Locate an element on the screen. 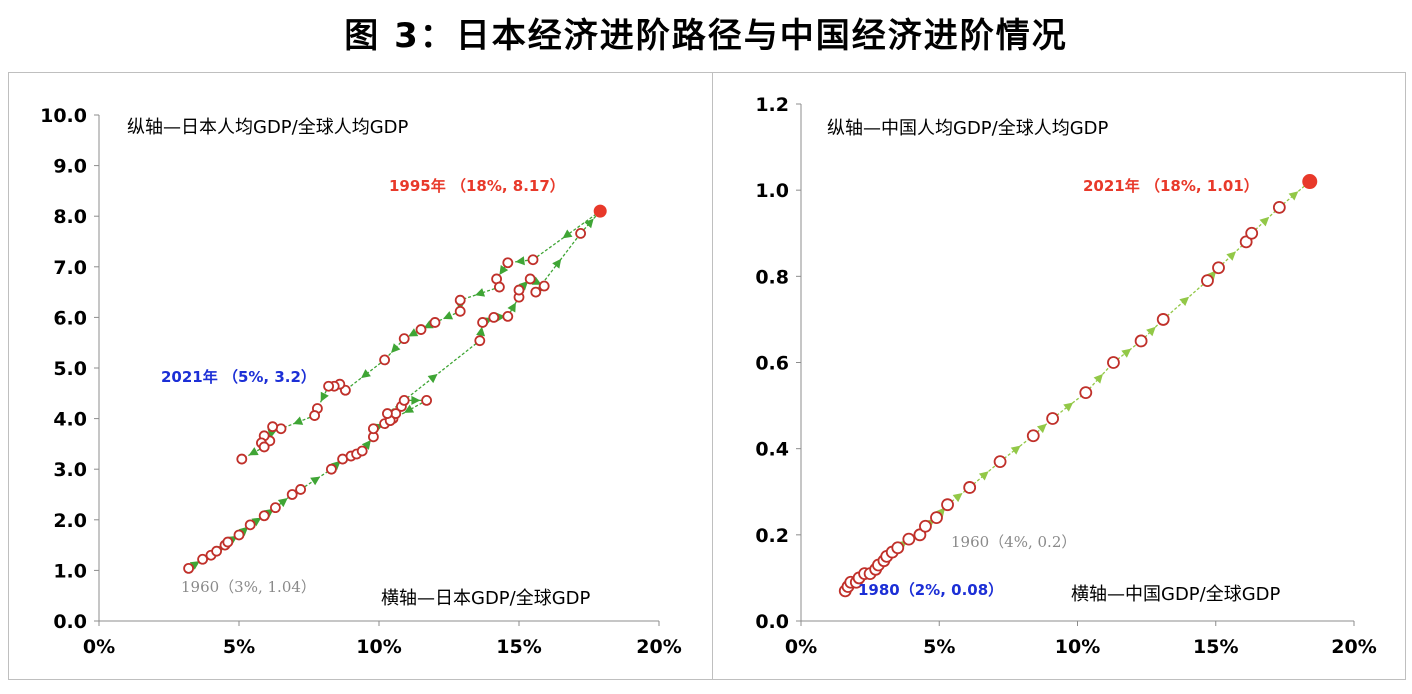 The height and width of the screenshot is (694, 1412). x-tick-label: 10% is located at coordinates (378, 647).